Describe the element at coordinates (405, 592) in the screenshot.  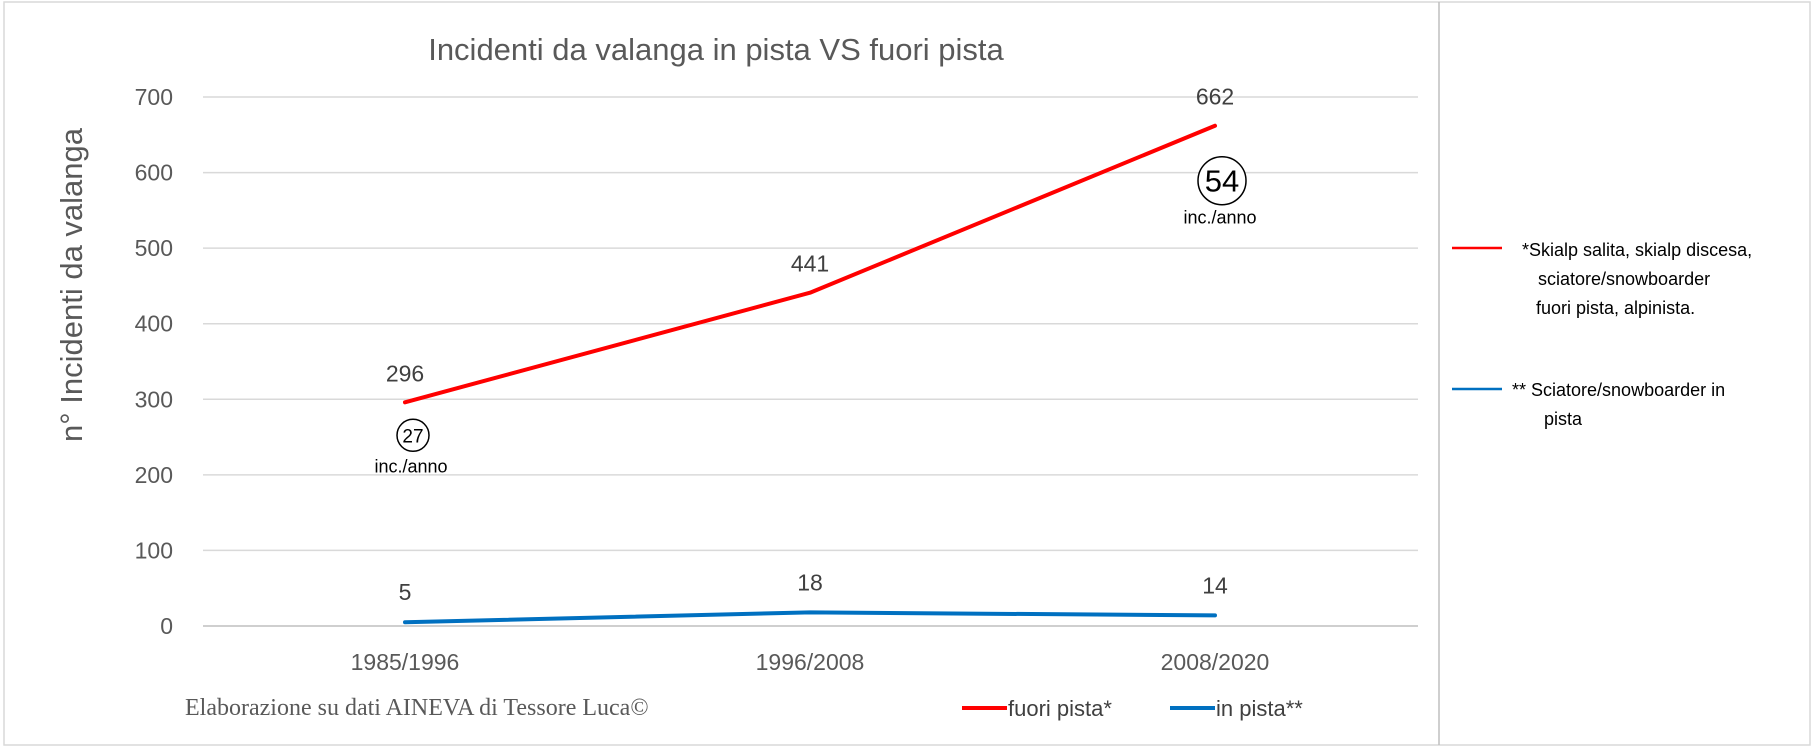
I see `data-label-in: 5` at that location.